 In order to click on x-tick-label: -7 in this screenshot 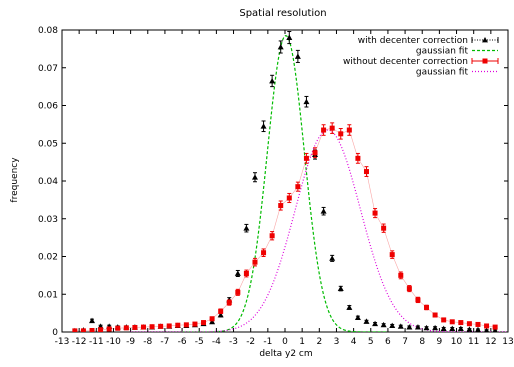, I will do `click(164, 342)`.